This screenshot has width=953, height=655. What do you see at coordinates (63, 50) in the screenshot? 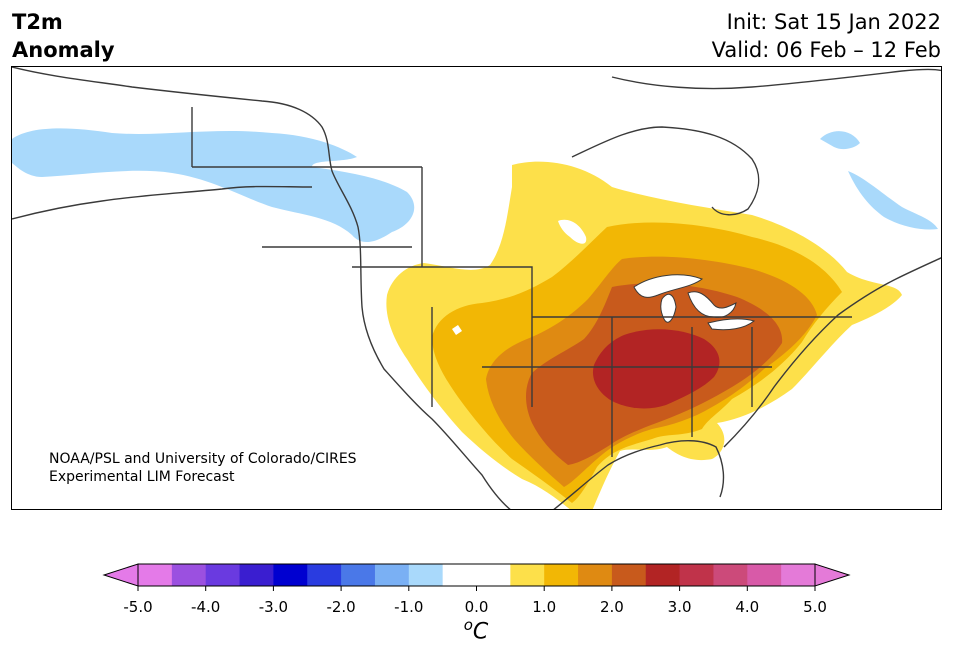
I see `title-line-2: Anomaly` at bounding box center [63, 50].